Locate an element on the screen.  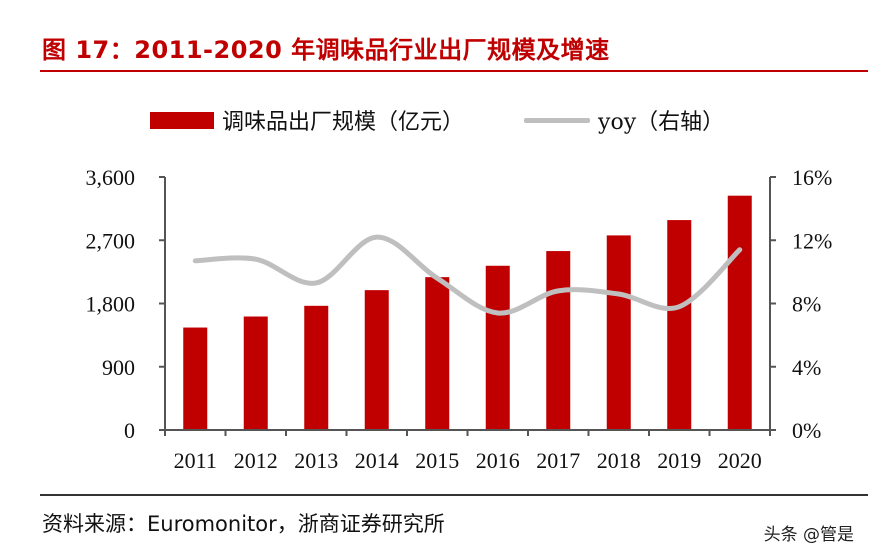
legend-line-label: yoy（右轴） is located at coordinates (661, 122).